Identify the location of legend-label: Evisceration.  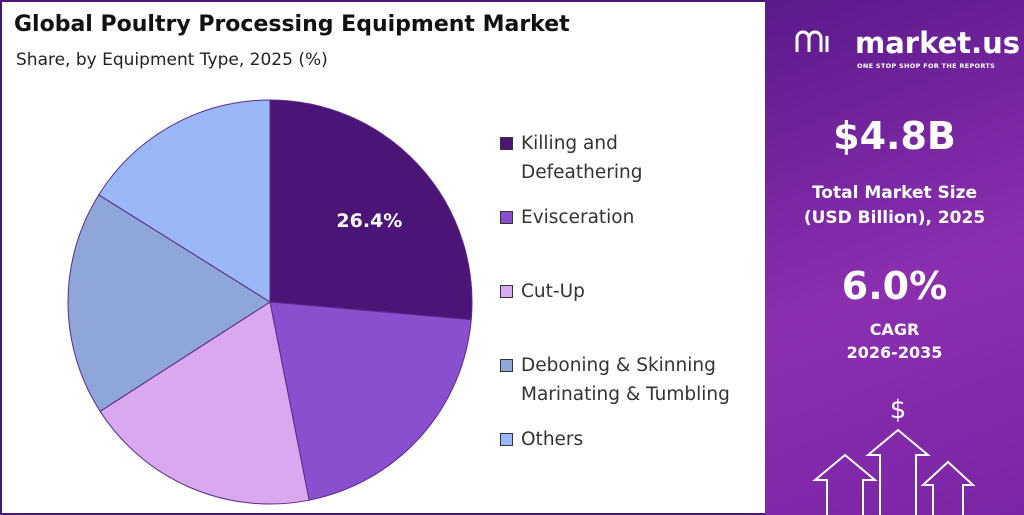
(578, 217).